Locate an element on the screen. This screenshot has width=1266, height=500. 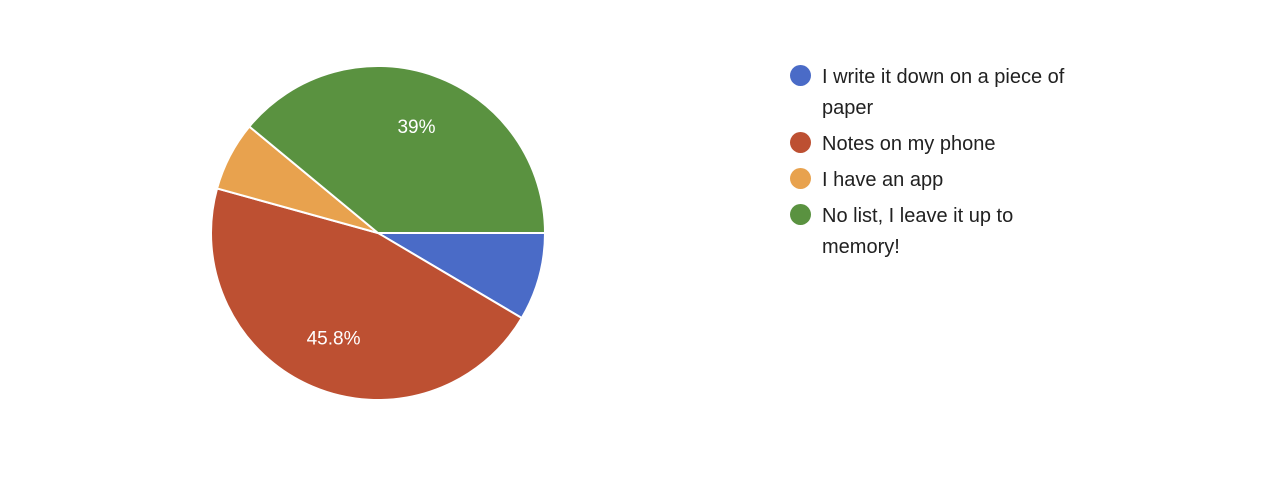
legend-item-0: I write it down on a piece of paper is located at coordinates (935, 93).